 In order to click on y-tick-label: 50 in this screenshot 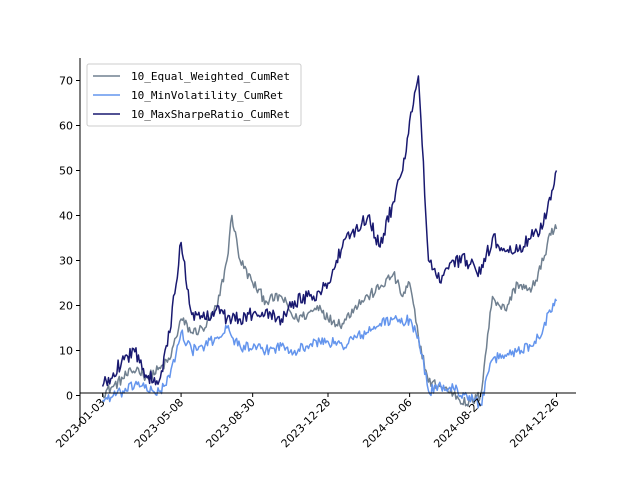, I will do `click(66, 171)`.